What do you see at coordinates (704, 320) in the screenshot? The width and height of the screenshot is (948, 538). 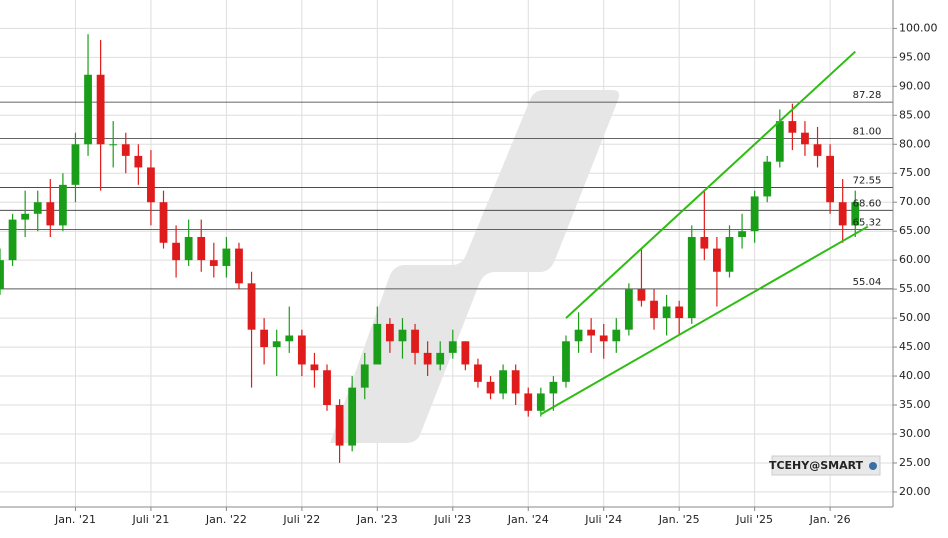 I see `trend-line` at bounding box center [704, 320].